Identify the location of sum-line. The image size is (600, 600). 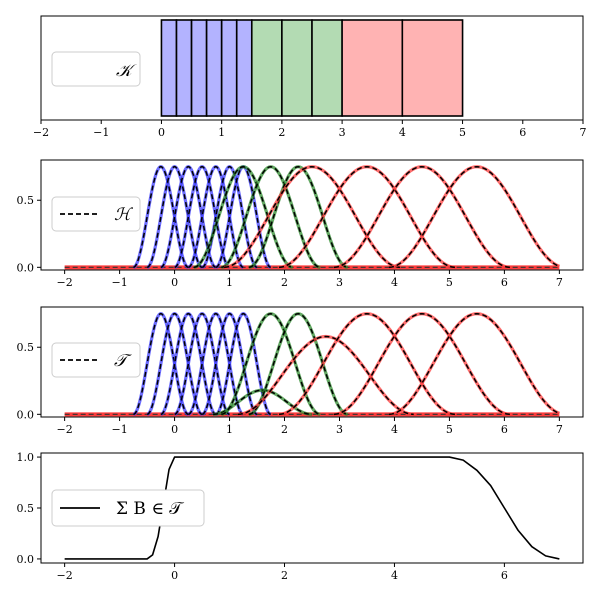
(312, 508).